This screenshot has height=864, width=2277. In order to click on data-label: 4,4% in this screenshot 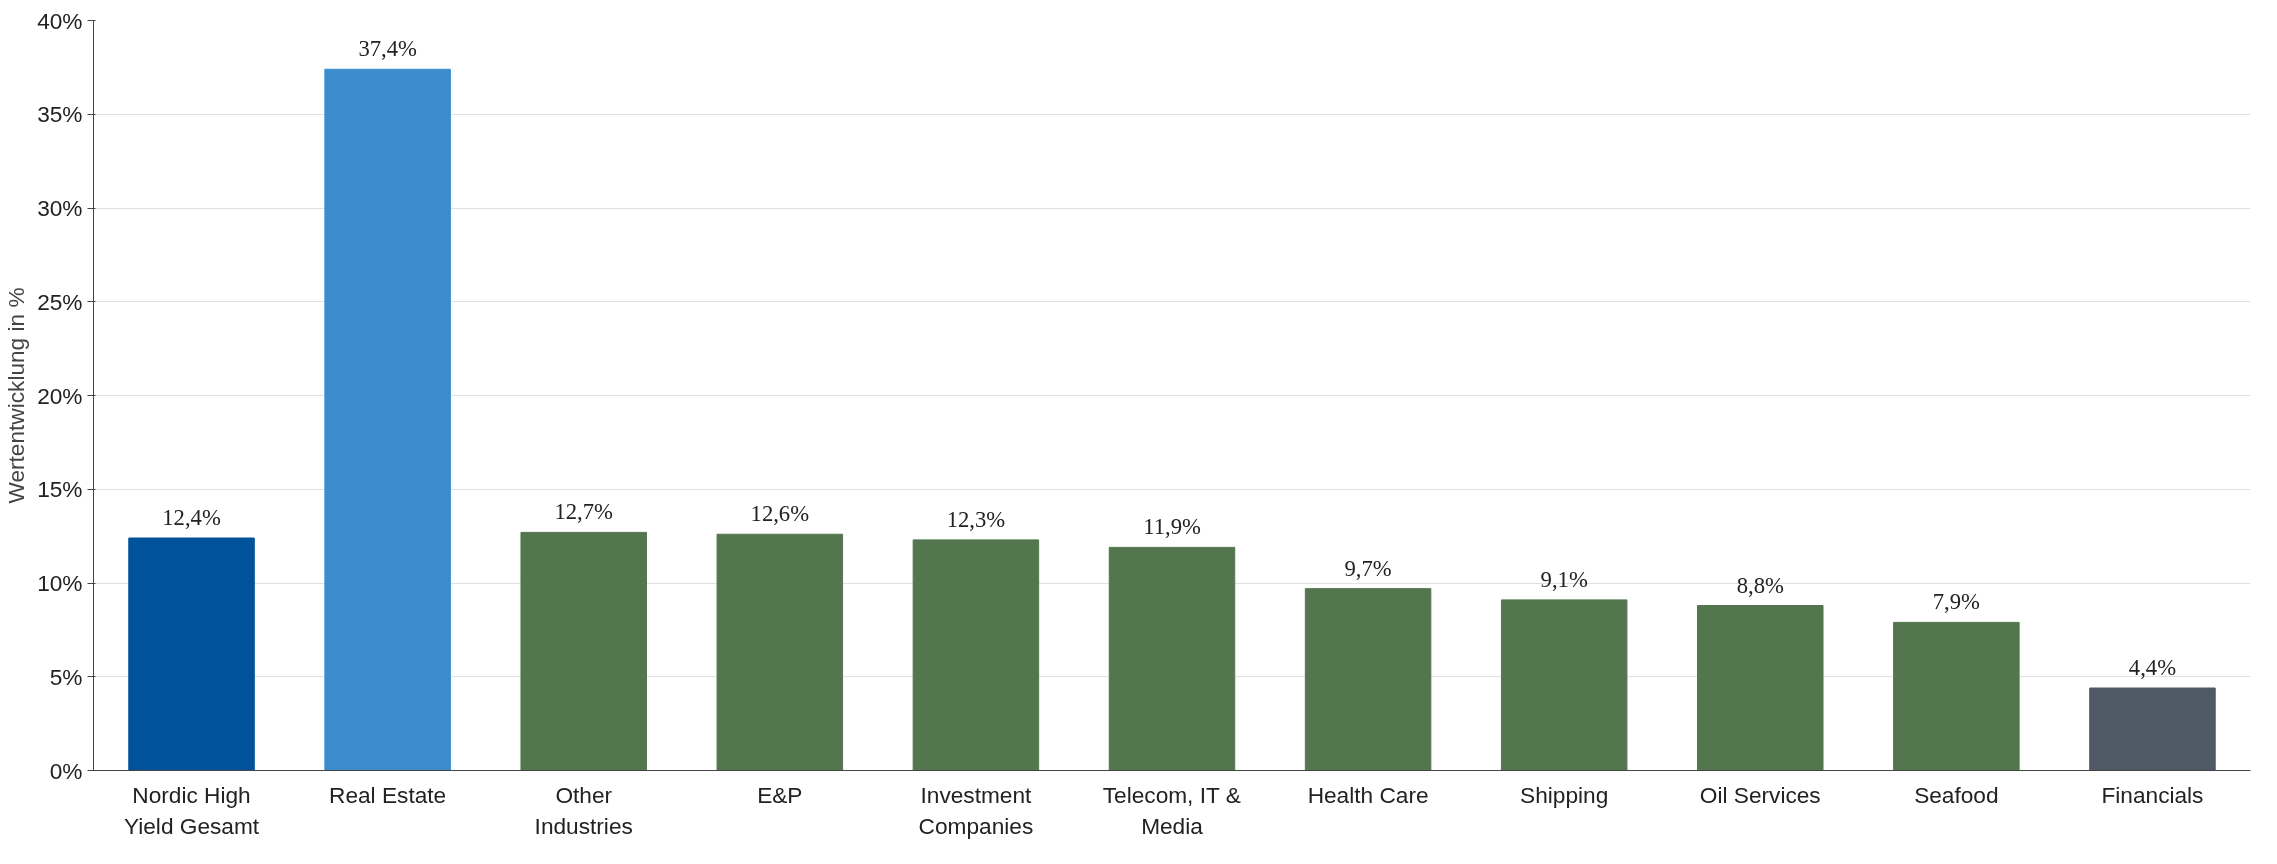, I will do `click(2152, 667)`.